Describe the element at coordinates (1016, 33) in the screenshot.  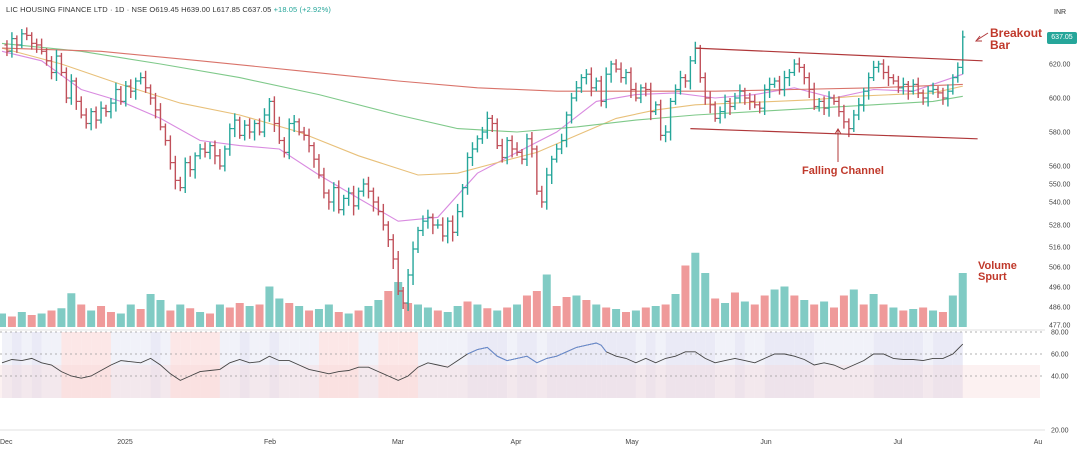
I see `breakout-line1: Breakout` at that location.